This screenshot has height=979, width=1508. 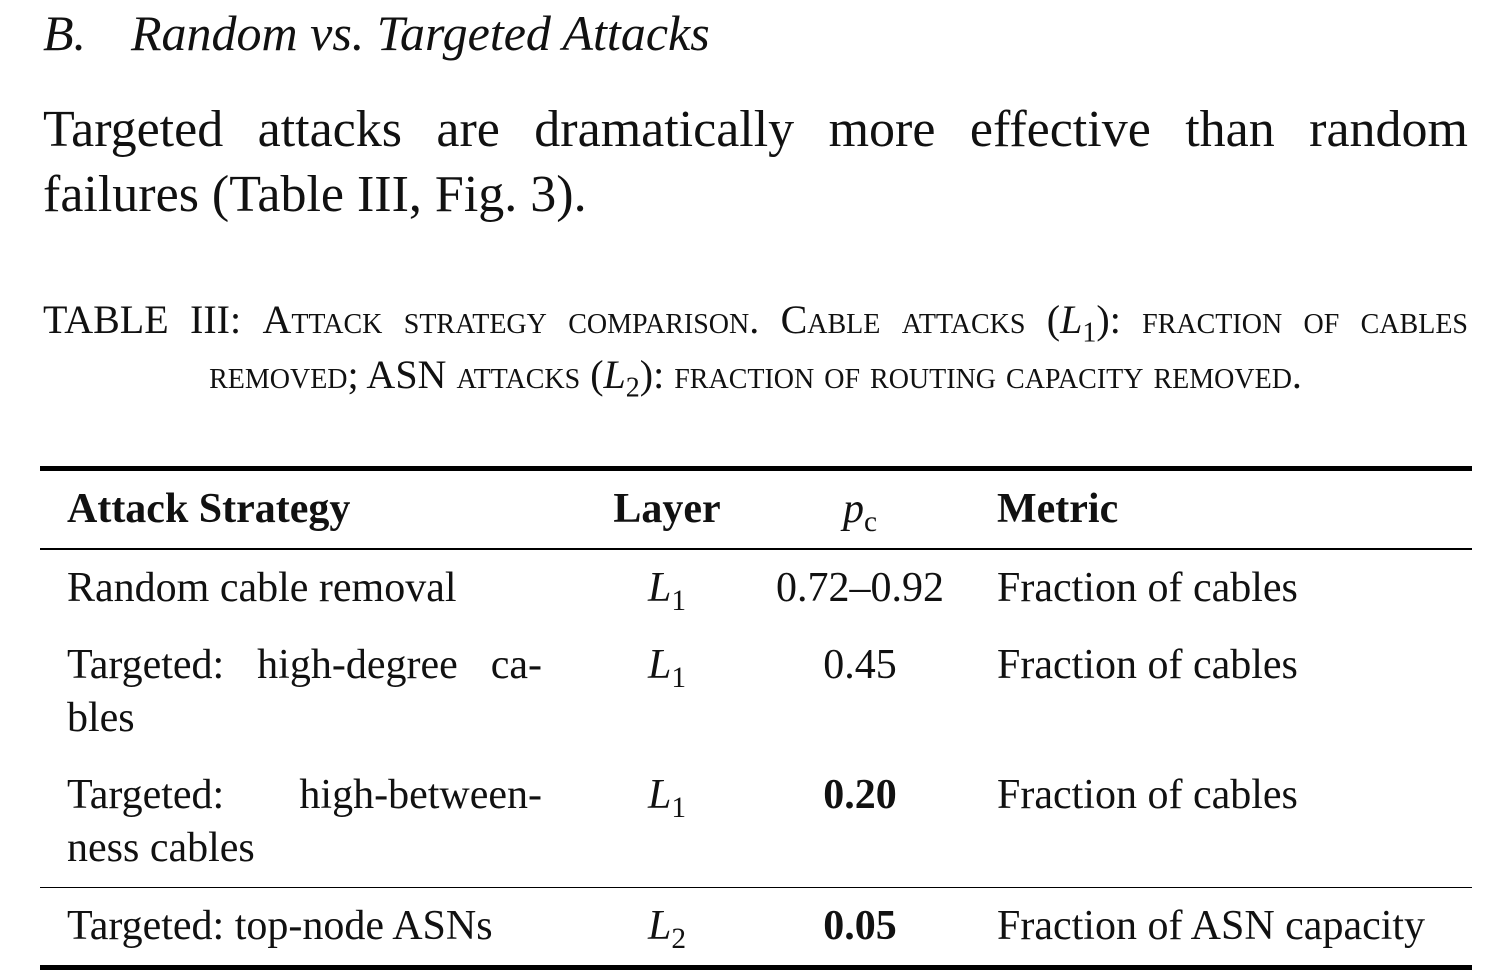 What do you see at coordinates (870, 521) in the screenshot?
I see `subscript: c` at bounding box center [870, 521].